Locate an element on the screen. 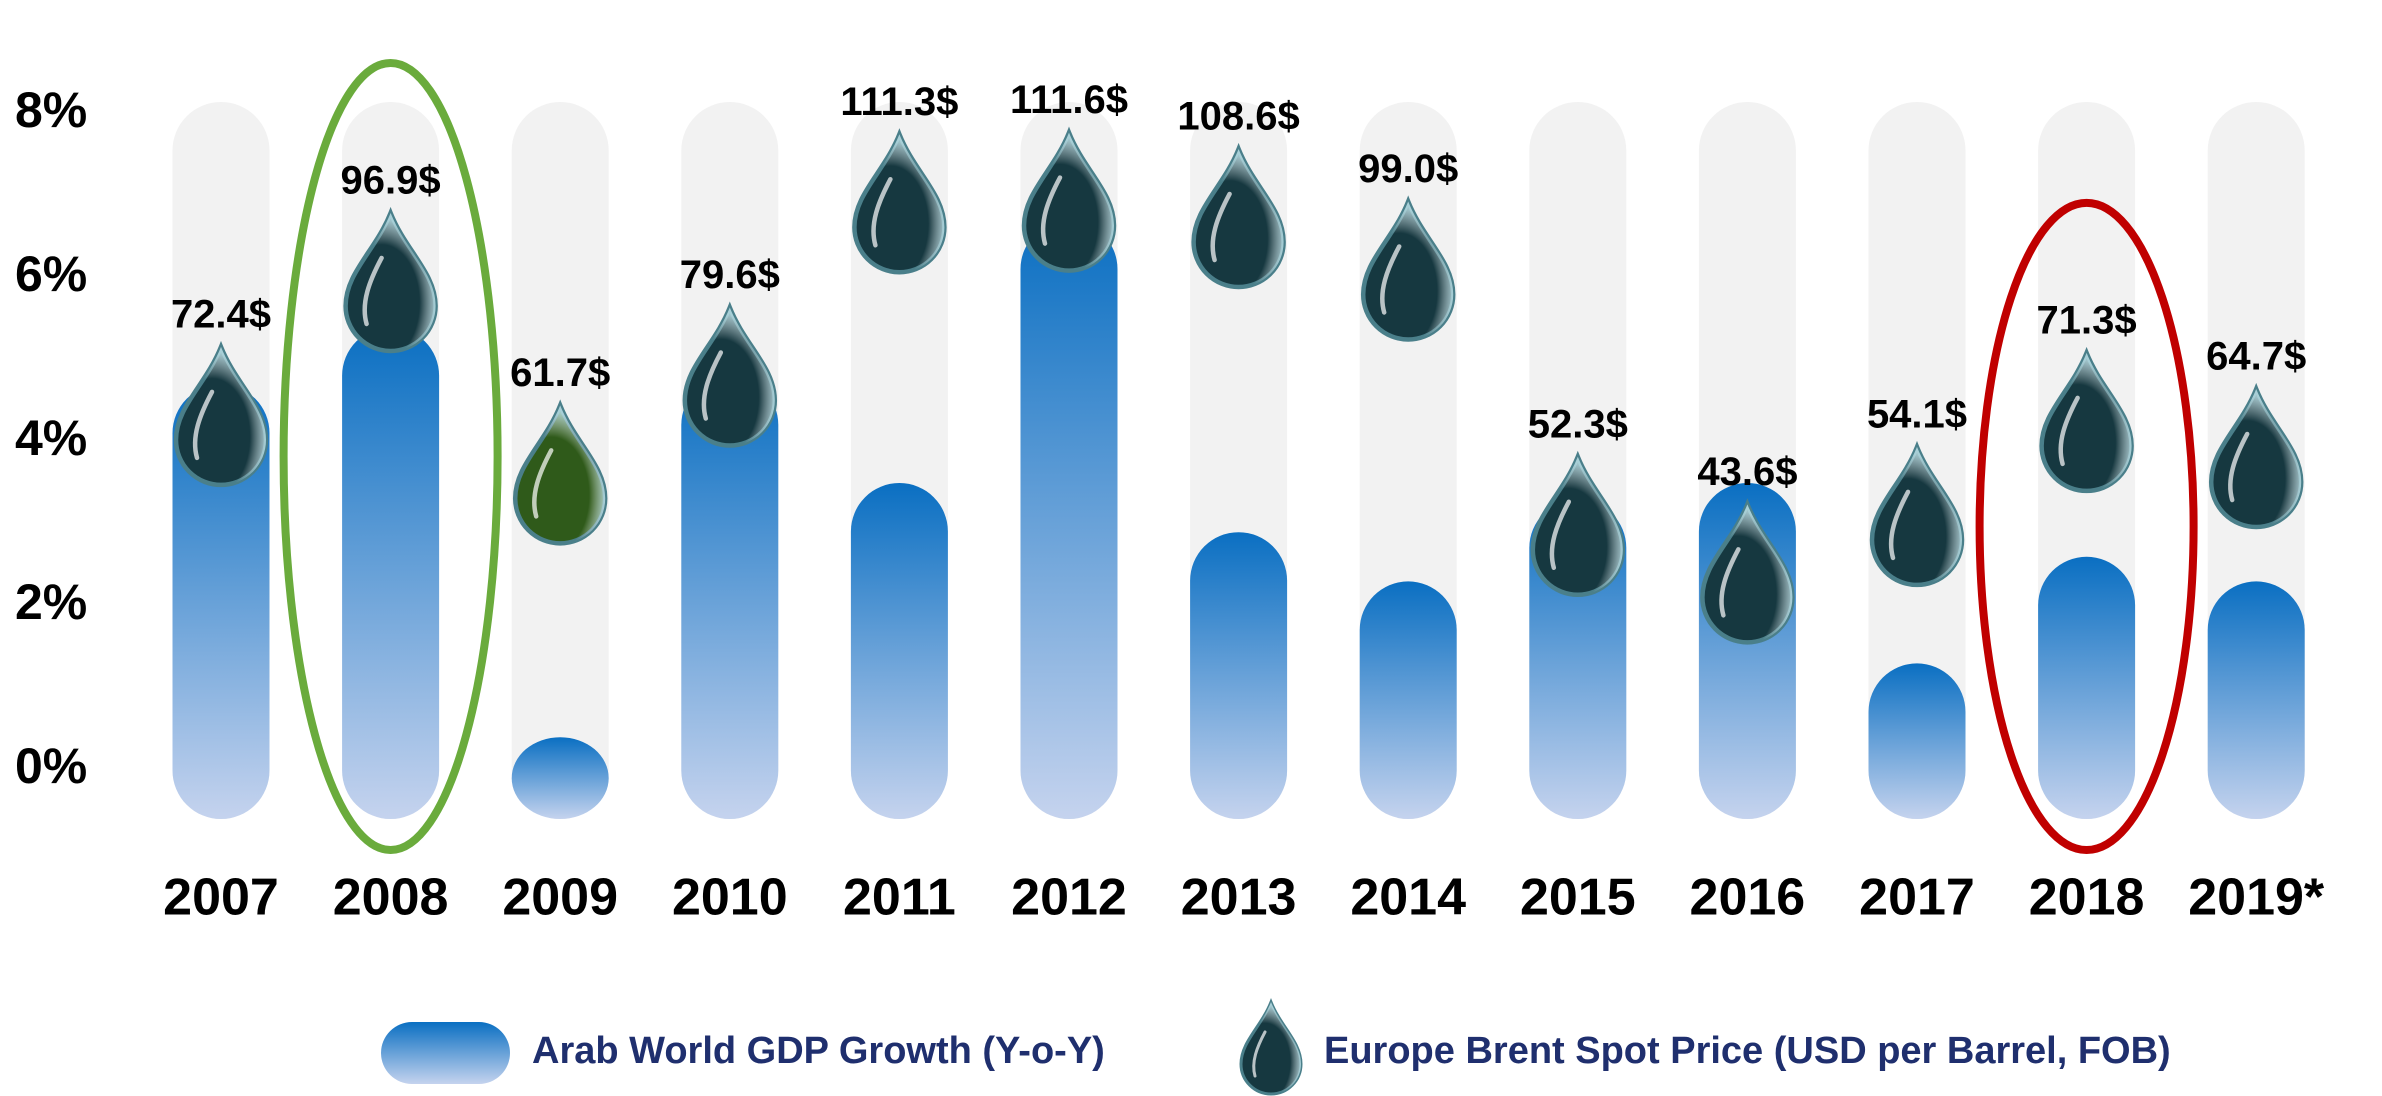 Image resolution: width=2382 pixels, height=1096 pixels. x-tick-label: 2017 is located at coordinates (1917, 898).